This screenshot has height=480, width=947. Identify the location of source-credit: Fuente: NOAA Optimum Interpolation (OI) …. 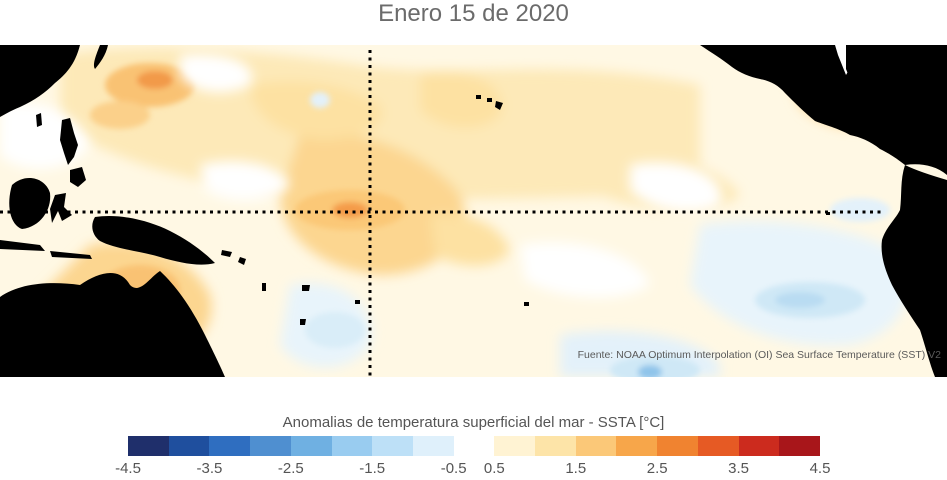
(759, 355).